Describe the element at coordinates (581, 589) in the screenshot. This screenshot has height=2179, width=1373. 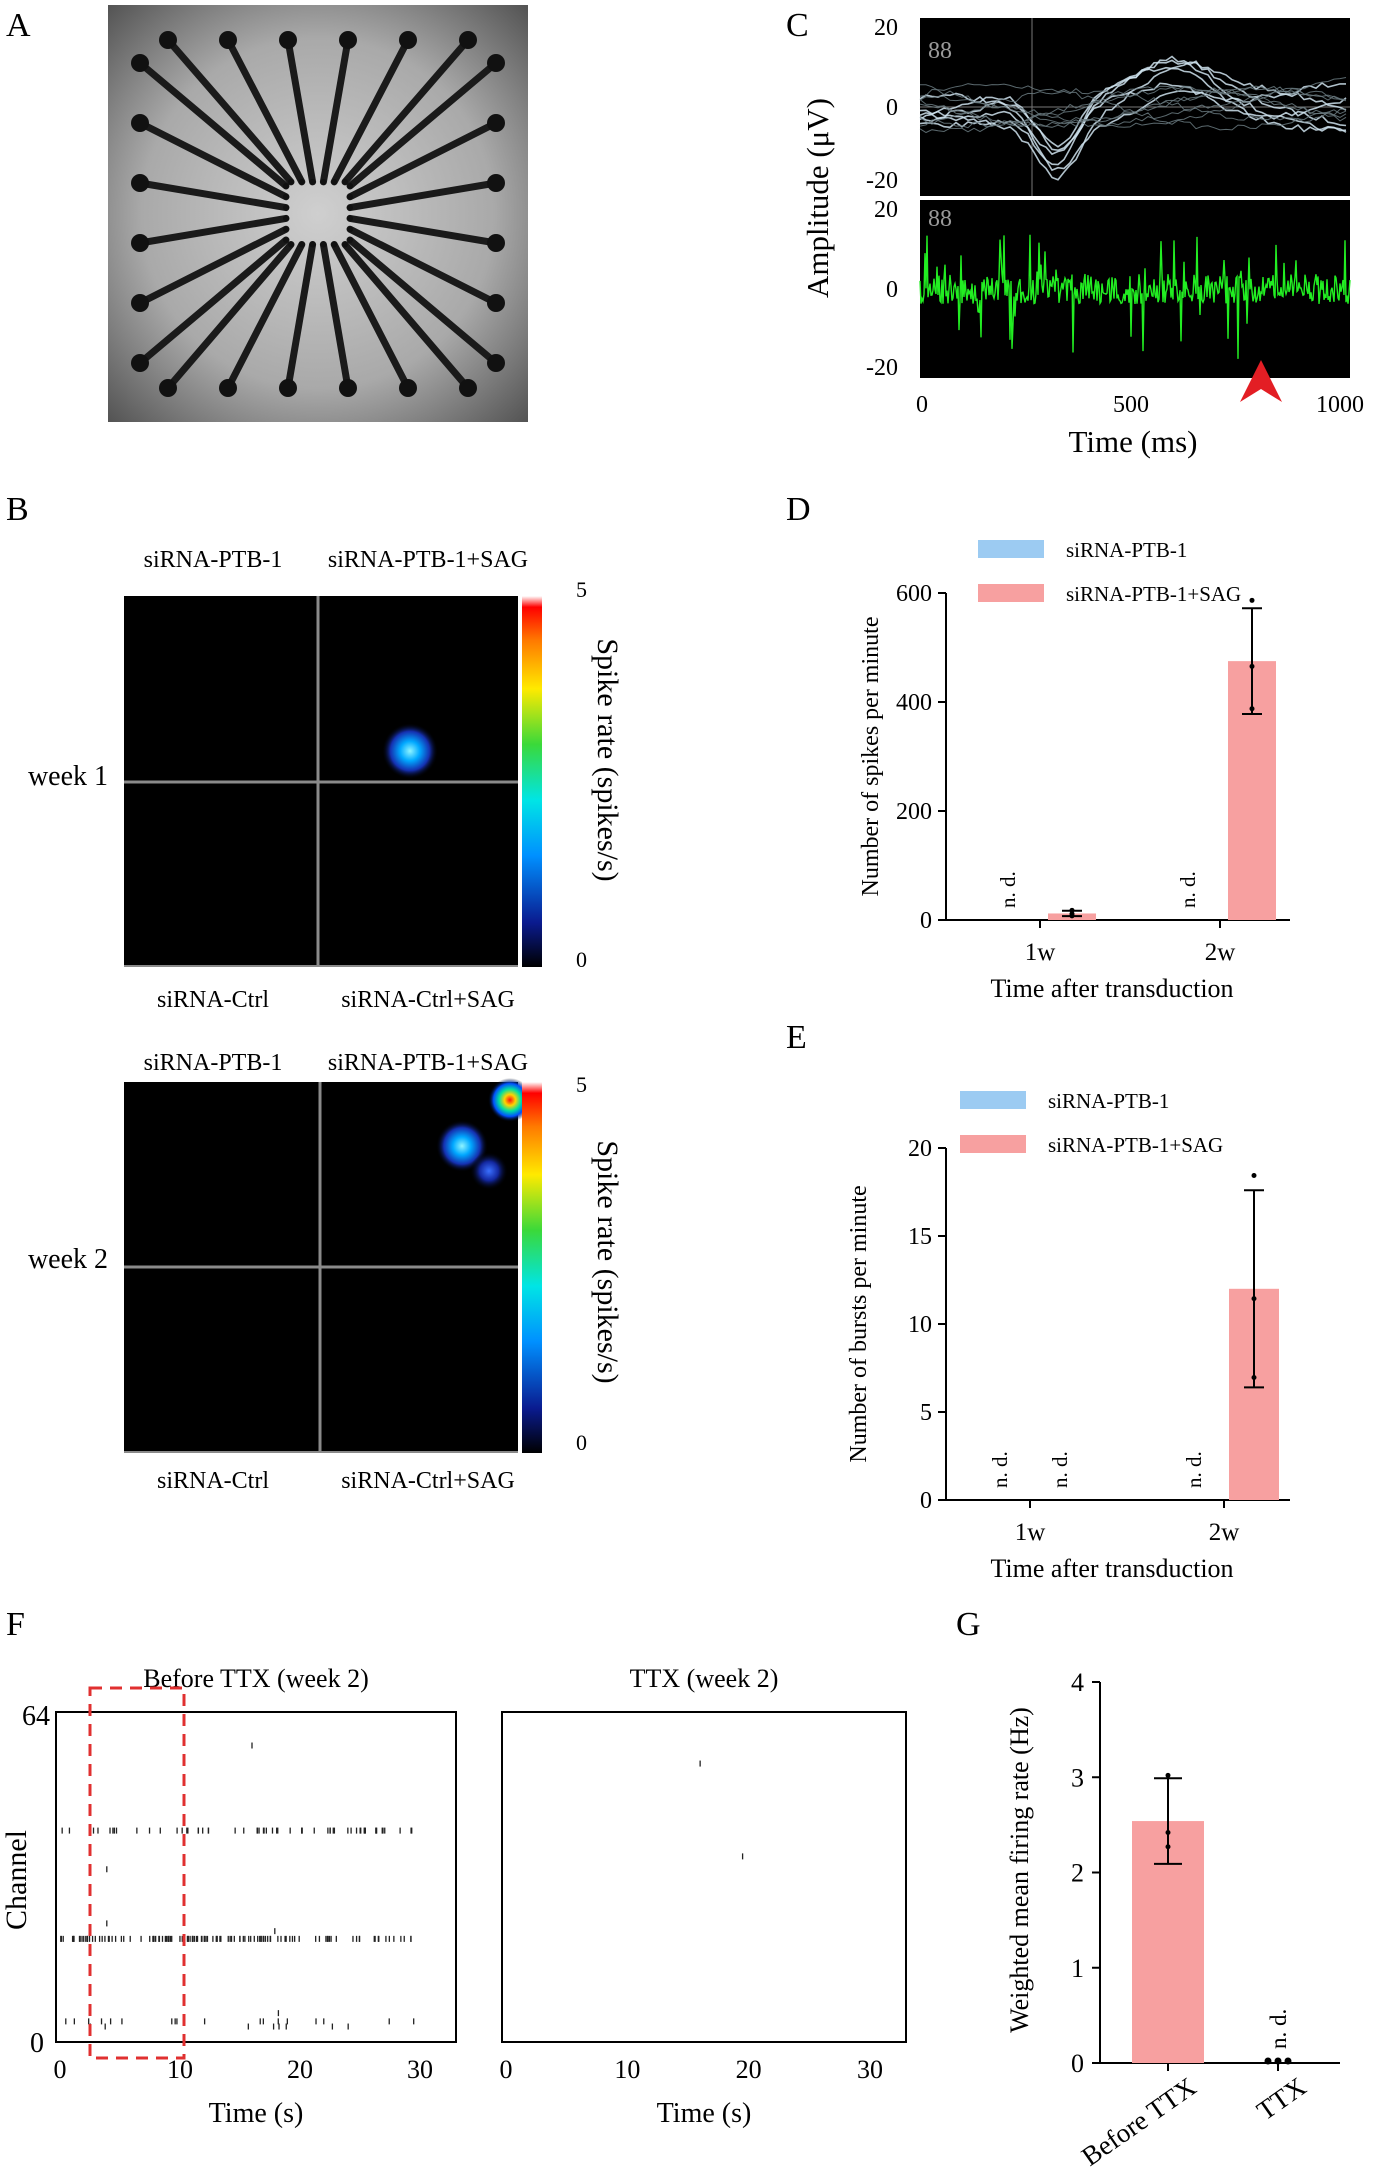
I see `colorbar-week1-max: 5` at that location.